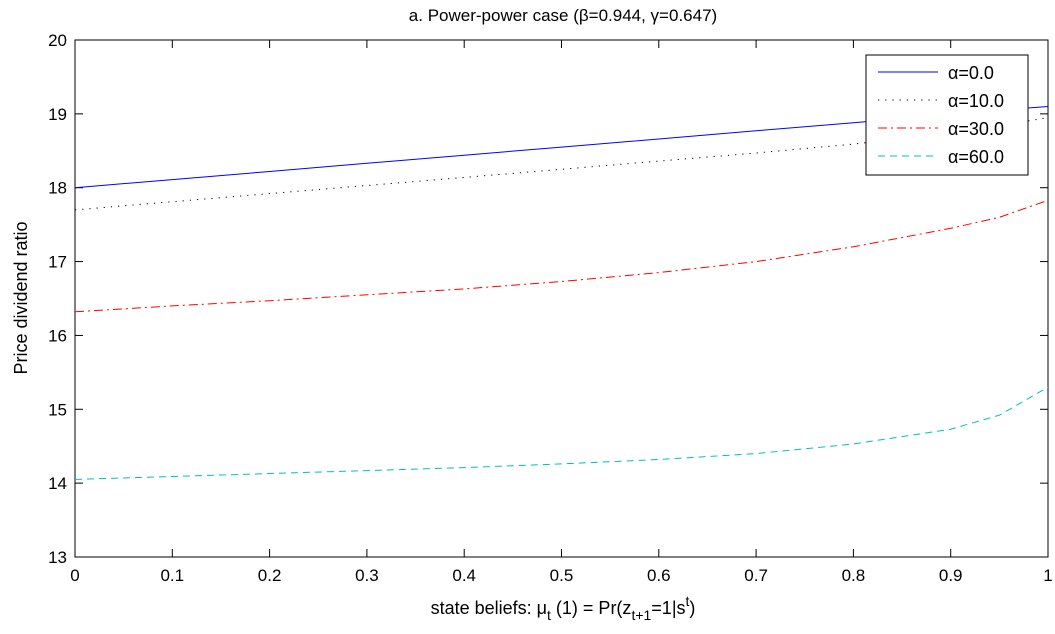 The height and width of the screenshot is (634, 1055). I want to click on legend: α=0.0 α=10.0 α=30.0 α=60.0, so click(947, 115).